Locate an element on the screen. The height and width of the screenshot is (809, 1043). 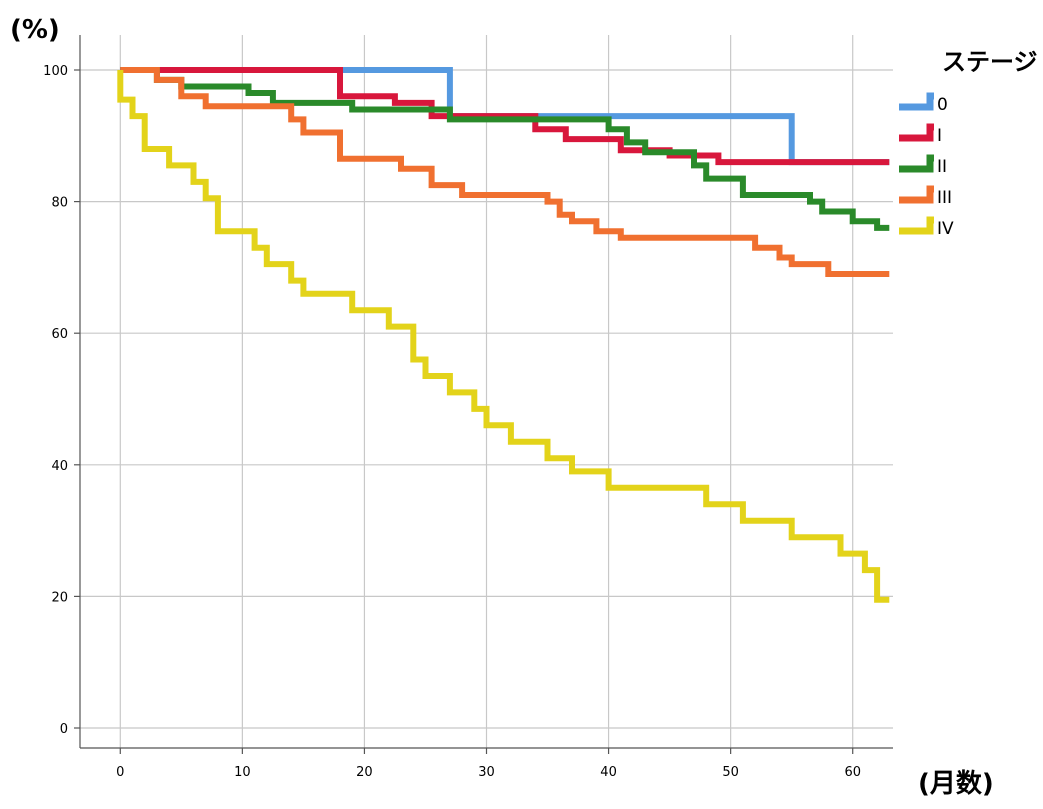
y-tick-label: 0 is located at coordinates (64, 729).